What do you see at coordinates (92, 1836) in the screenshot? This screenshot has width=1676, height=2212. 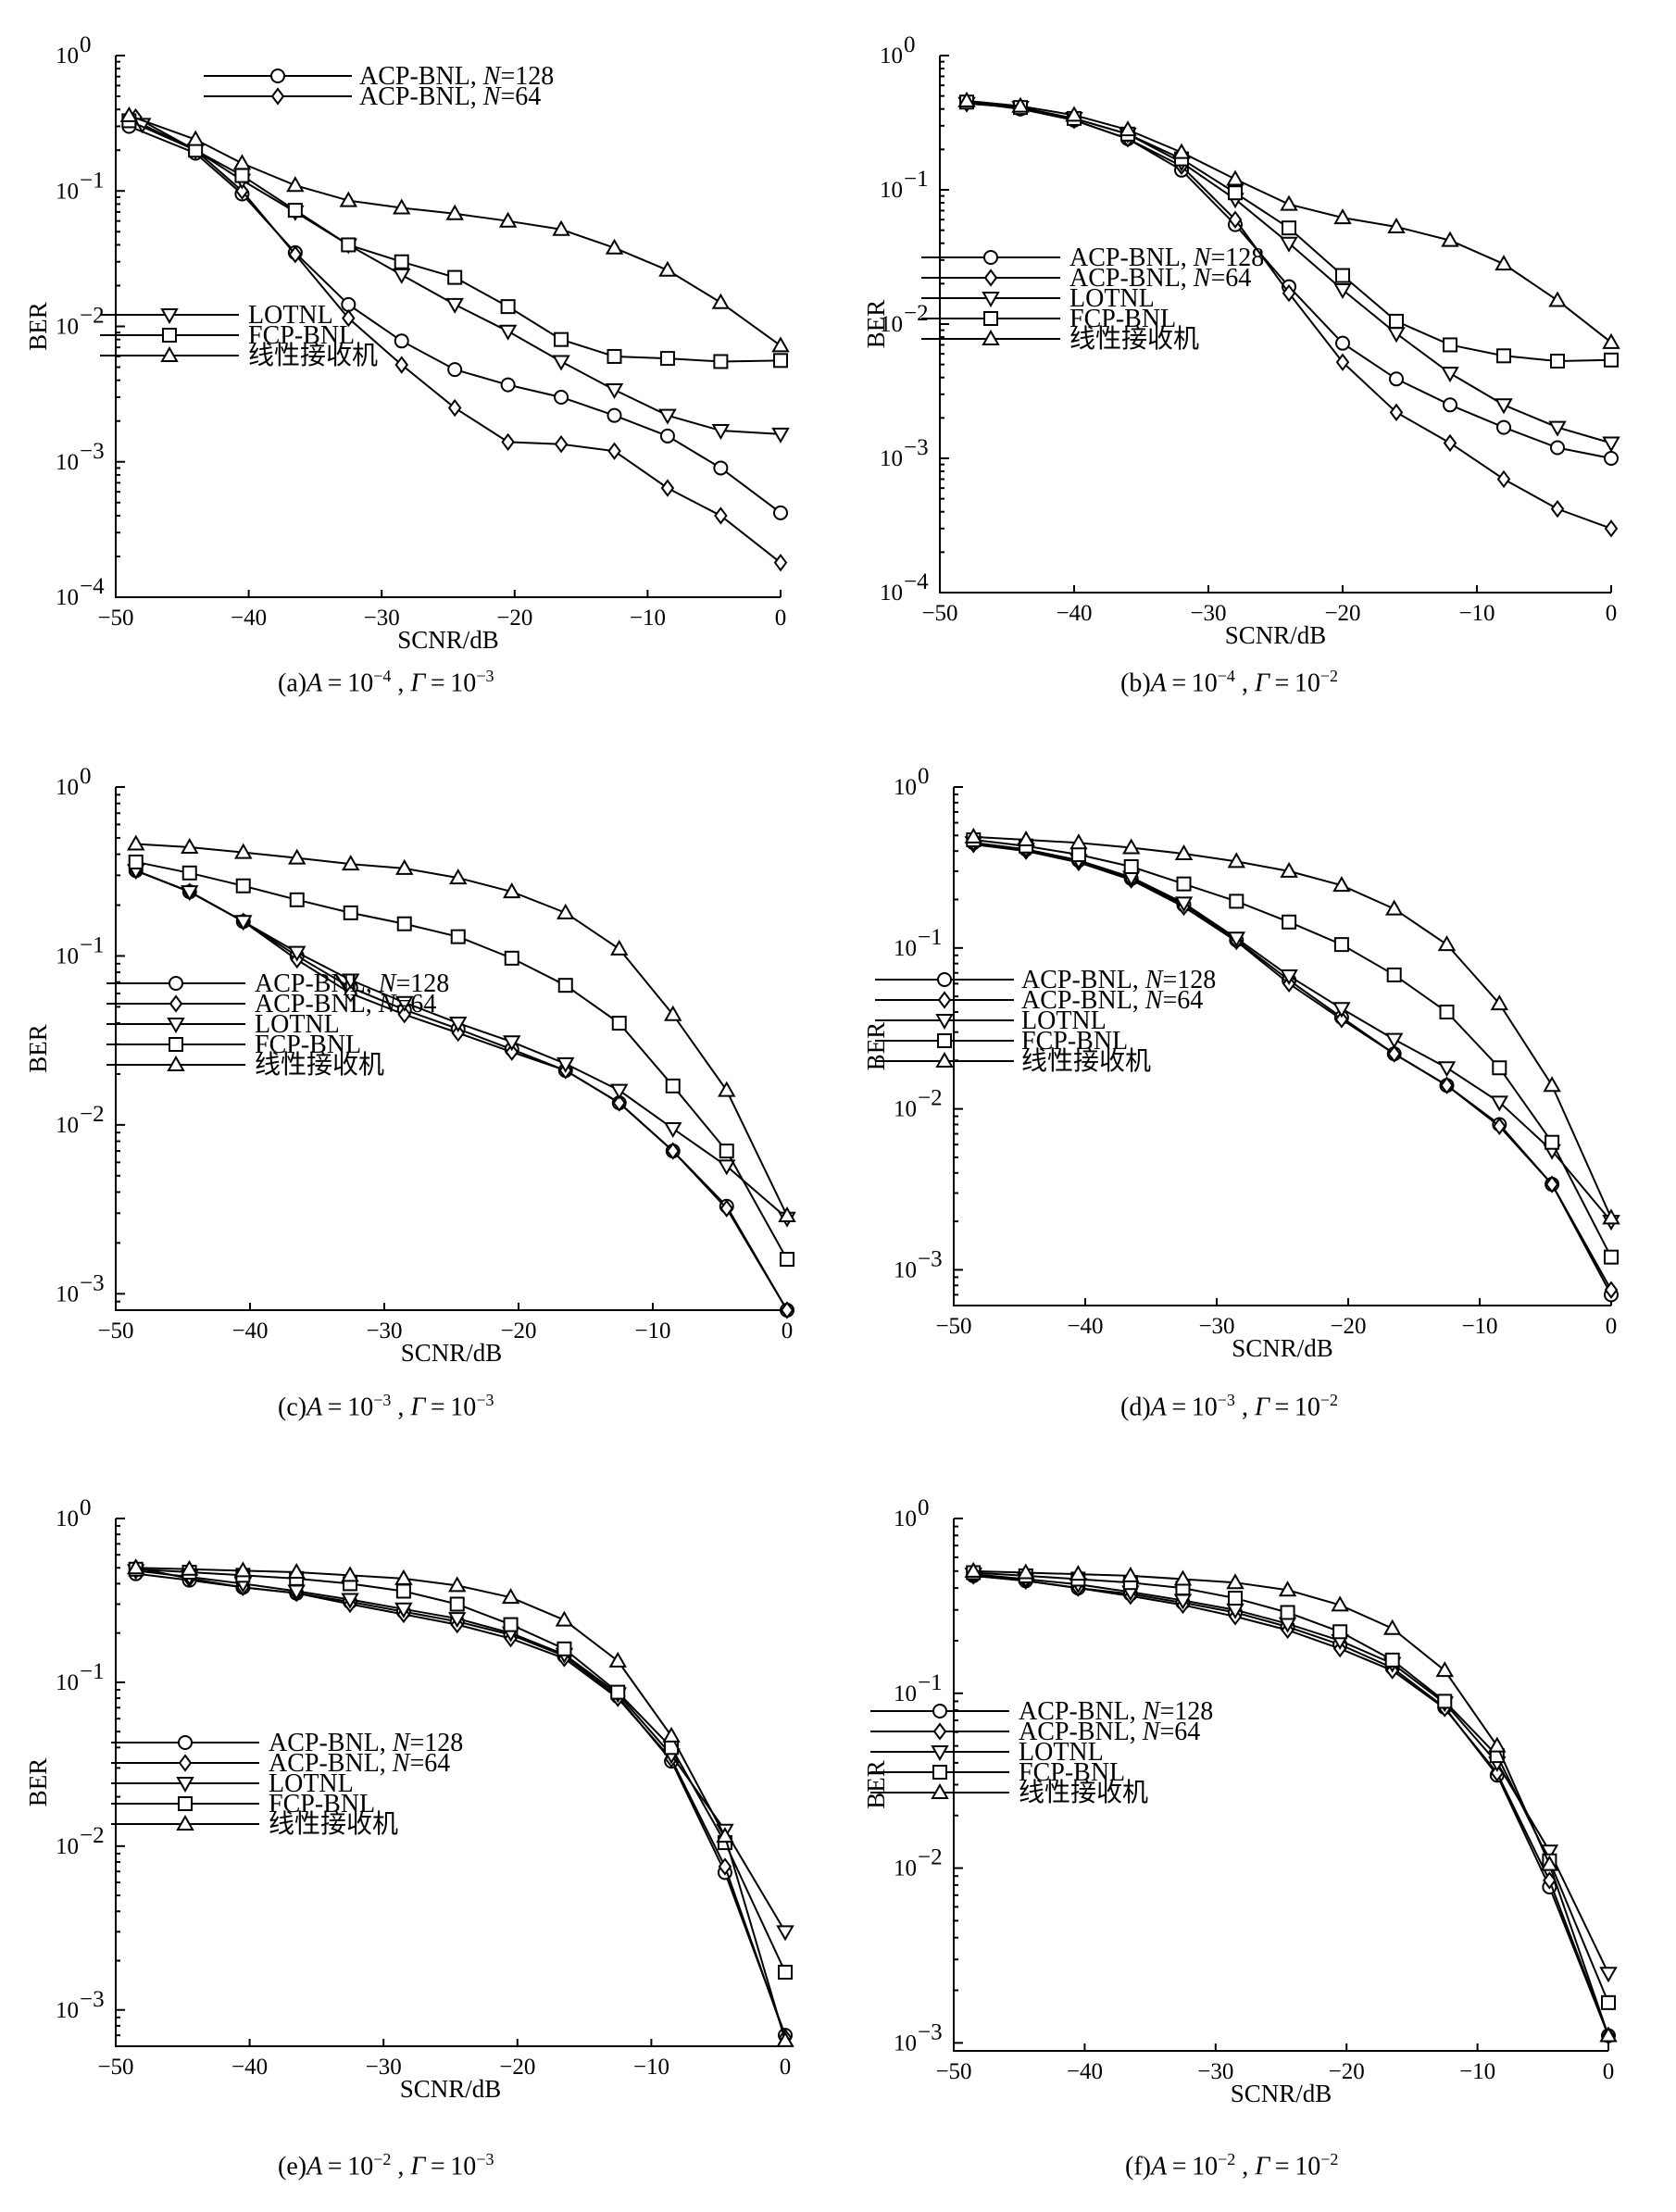 I see `y-tick-exponent: −2` at bounding box center [92, 1836].